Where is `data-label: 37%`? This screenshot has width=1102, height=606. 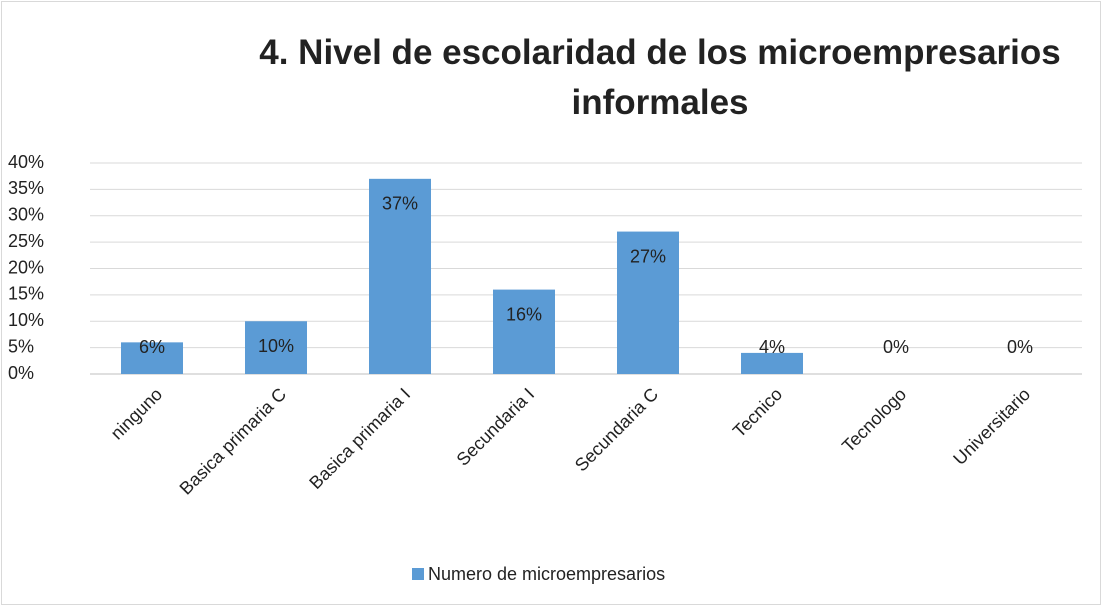
data-label: 37% is located at coordinates (400, 204).